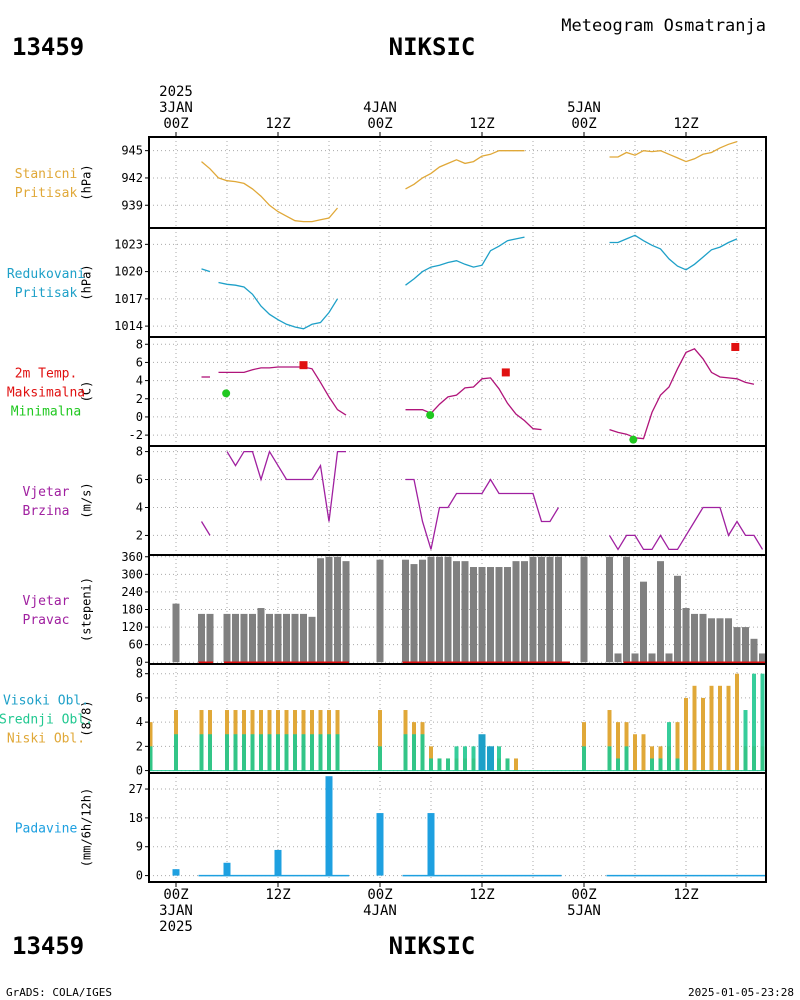 The height and width of the screenshot is (1000, 800). What do you see at coordinates (128, 272) in the screenshot?
I see `ytick-label: 1020` at bounding box center [128, 272].